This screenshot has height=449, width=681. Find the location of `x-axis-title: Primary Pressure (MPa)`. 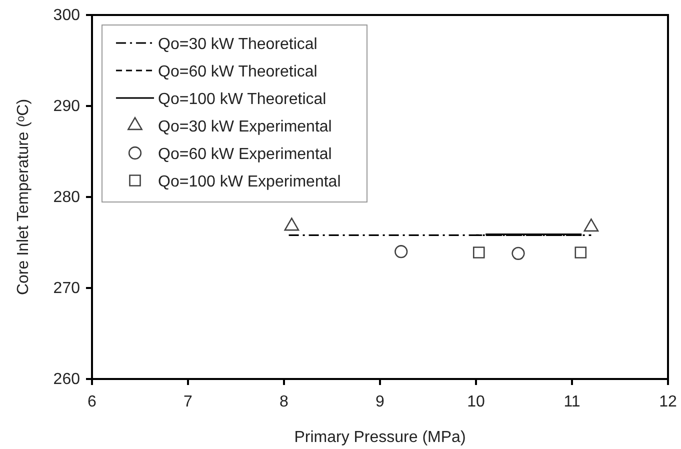

x-axis-title: Primary Pressure (MPa) is located at coordinates (380, 437).